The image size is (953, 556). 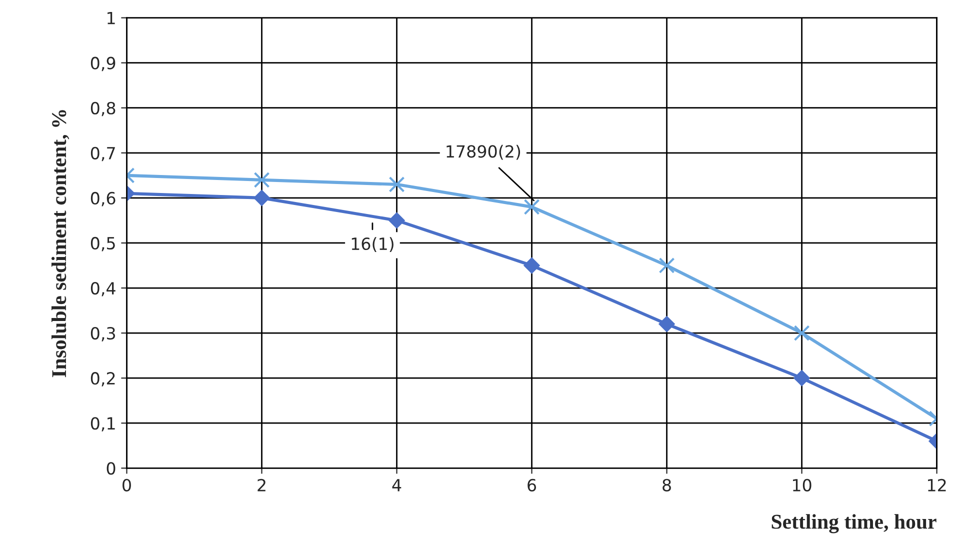 I want to click on y-tick-label: 0,3, so click(x=102, y=334).